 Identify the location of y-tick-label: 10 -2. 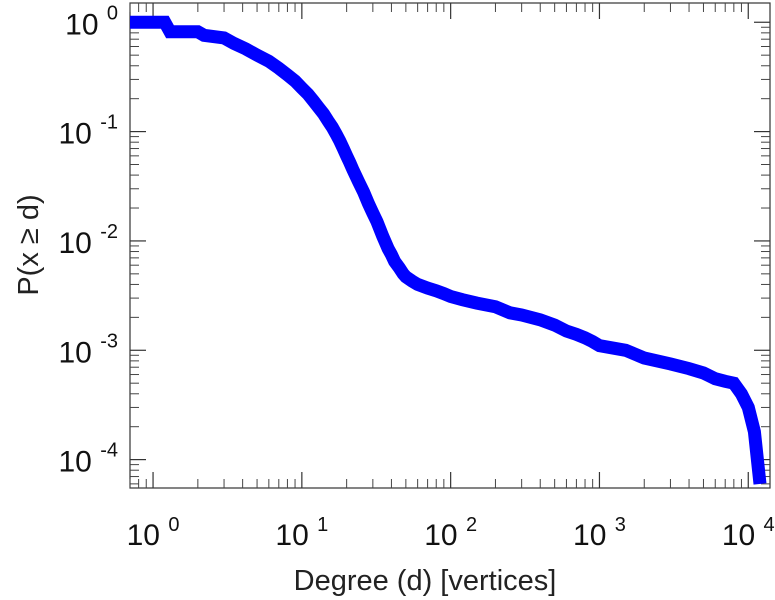
(88, 240).